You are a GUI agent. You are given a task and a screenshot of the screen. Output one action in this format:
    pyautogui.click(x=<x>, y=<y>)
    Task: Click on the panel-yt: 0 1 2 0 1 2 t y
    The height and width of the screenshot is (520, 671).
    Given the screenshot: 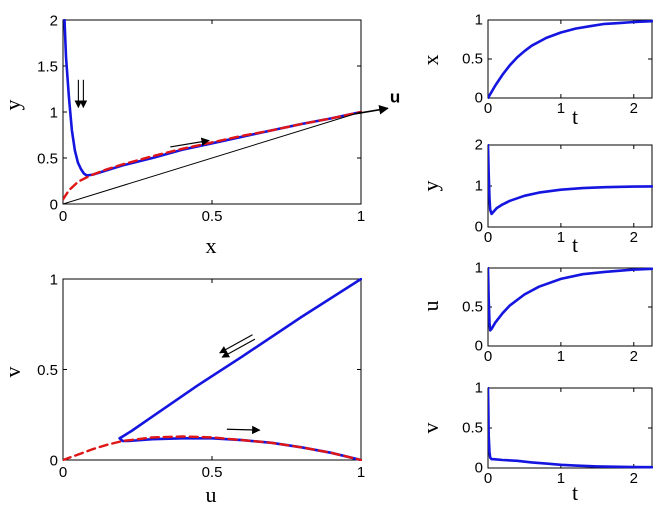 What is the action you would take?
    pyautogui.click(x=535, y=197)
    